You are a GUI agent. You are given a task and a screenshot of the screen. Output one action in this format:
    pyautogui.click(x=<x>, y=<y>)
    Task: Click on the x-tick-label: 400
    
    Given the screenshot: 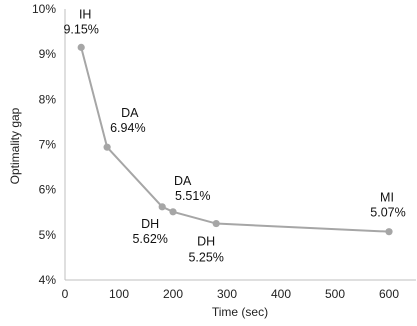 What is the action you would take?
    pyautogui.click(x=281, y=294)
    